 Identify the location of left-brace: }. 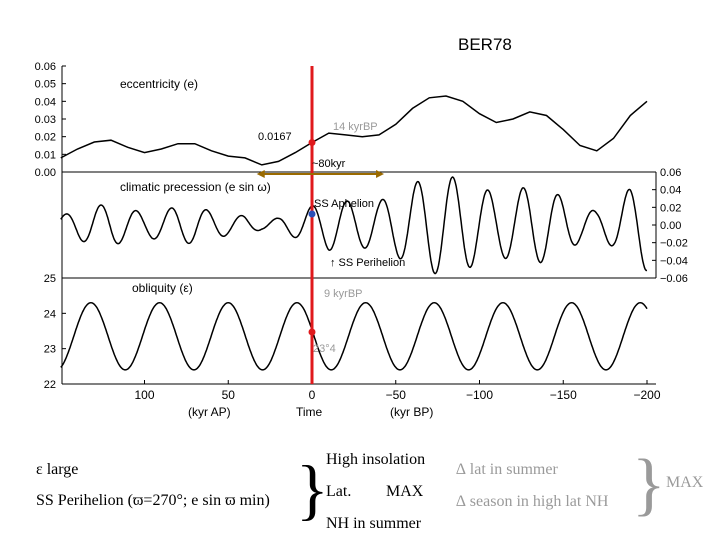
(312, 489).